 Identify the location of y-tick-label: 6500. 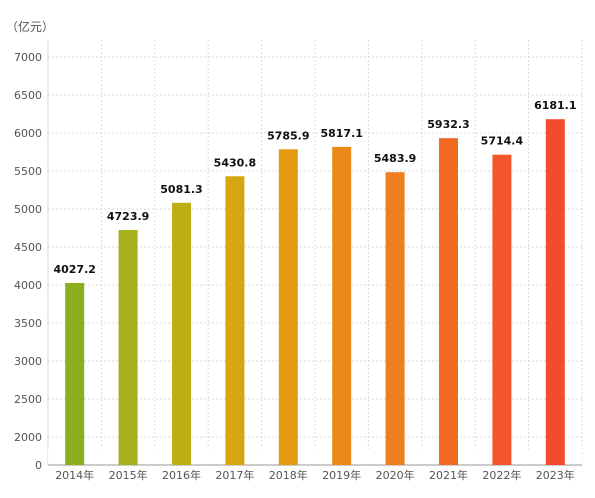
(28, 95).